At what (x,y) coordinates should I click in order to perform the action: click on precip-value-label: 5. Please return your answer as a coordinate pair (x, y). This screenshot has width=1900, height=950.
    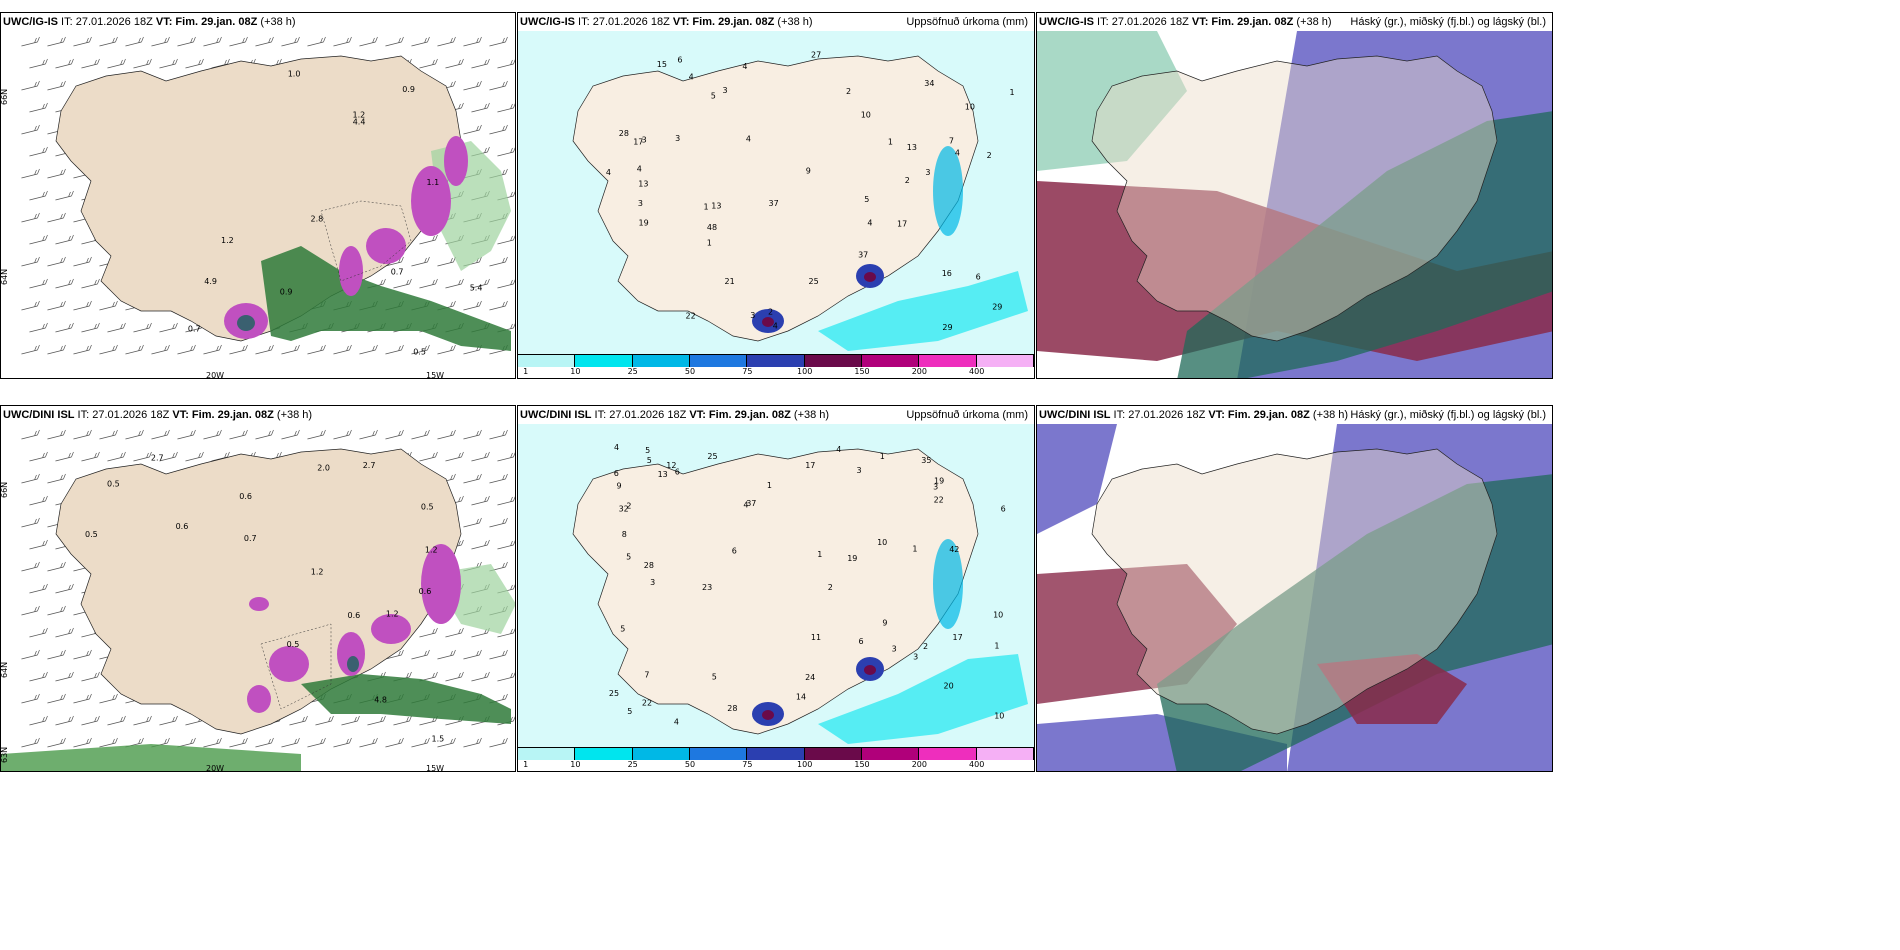
    Looking at the image, I should click on (622, 629).